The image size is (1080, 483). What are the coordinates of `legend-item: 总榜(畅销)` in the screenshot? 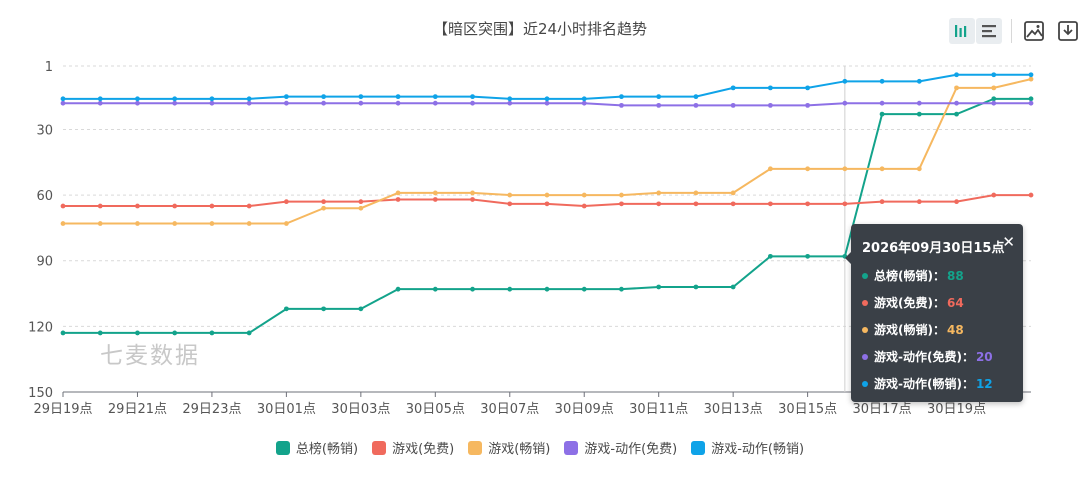 It's located at (316, 447).